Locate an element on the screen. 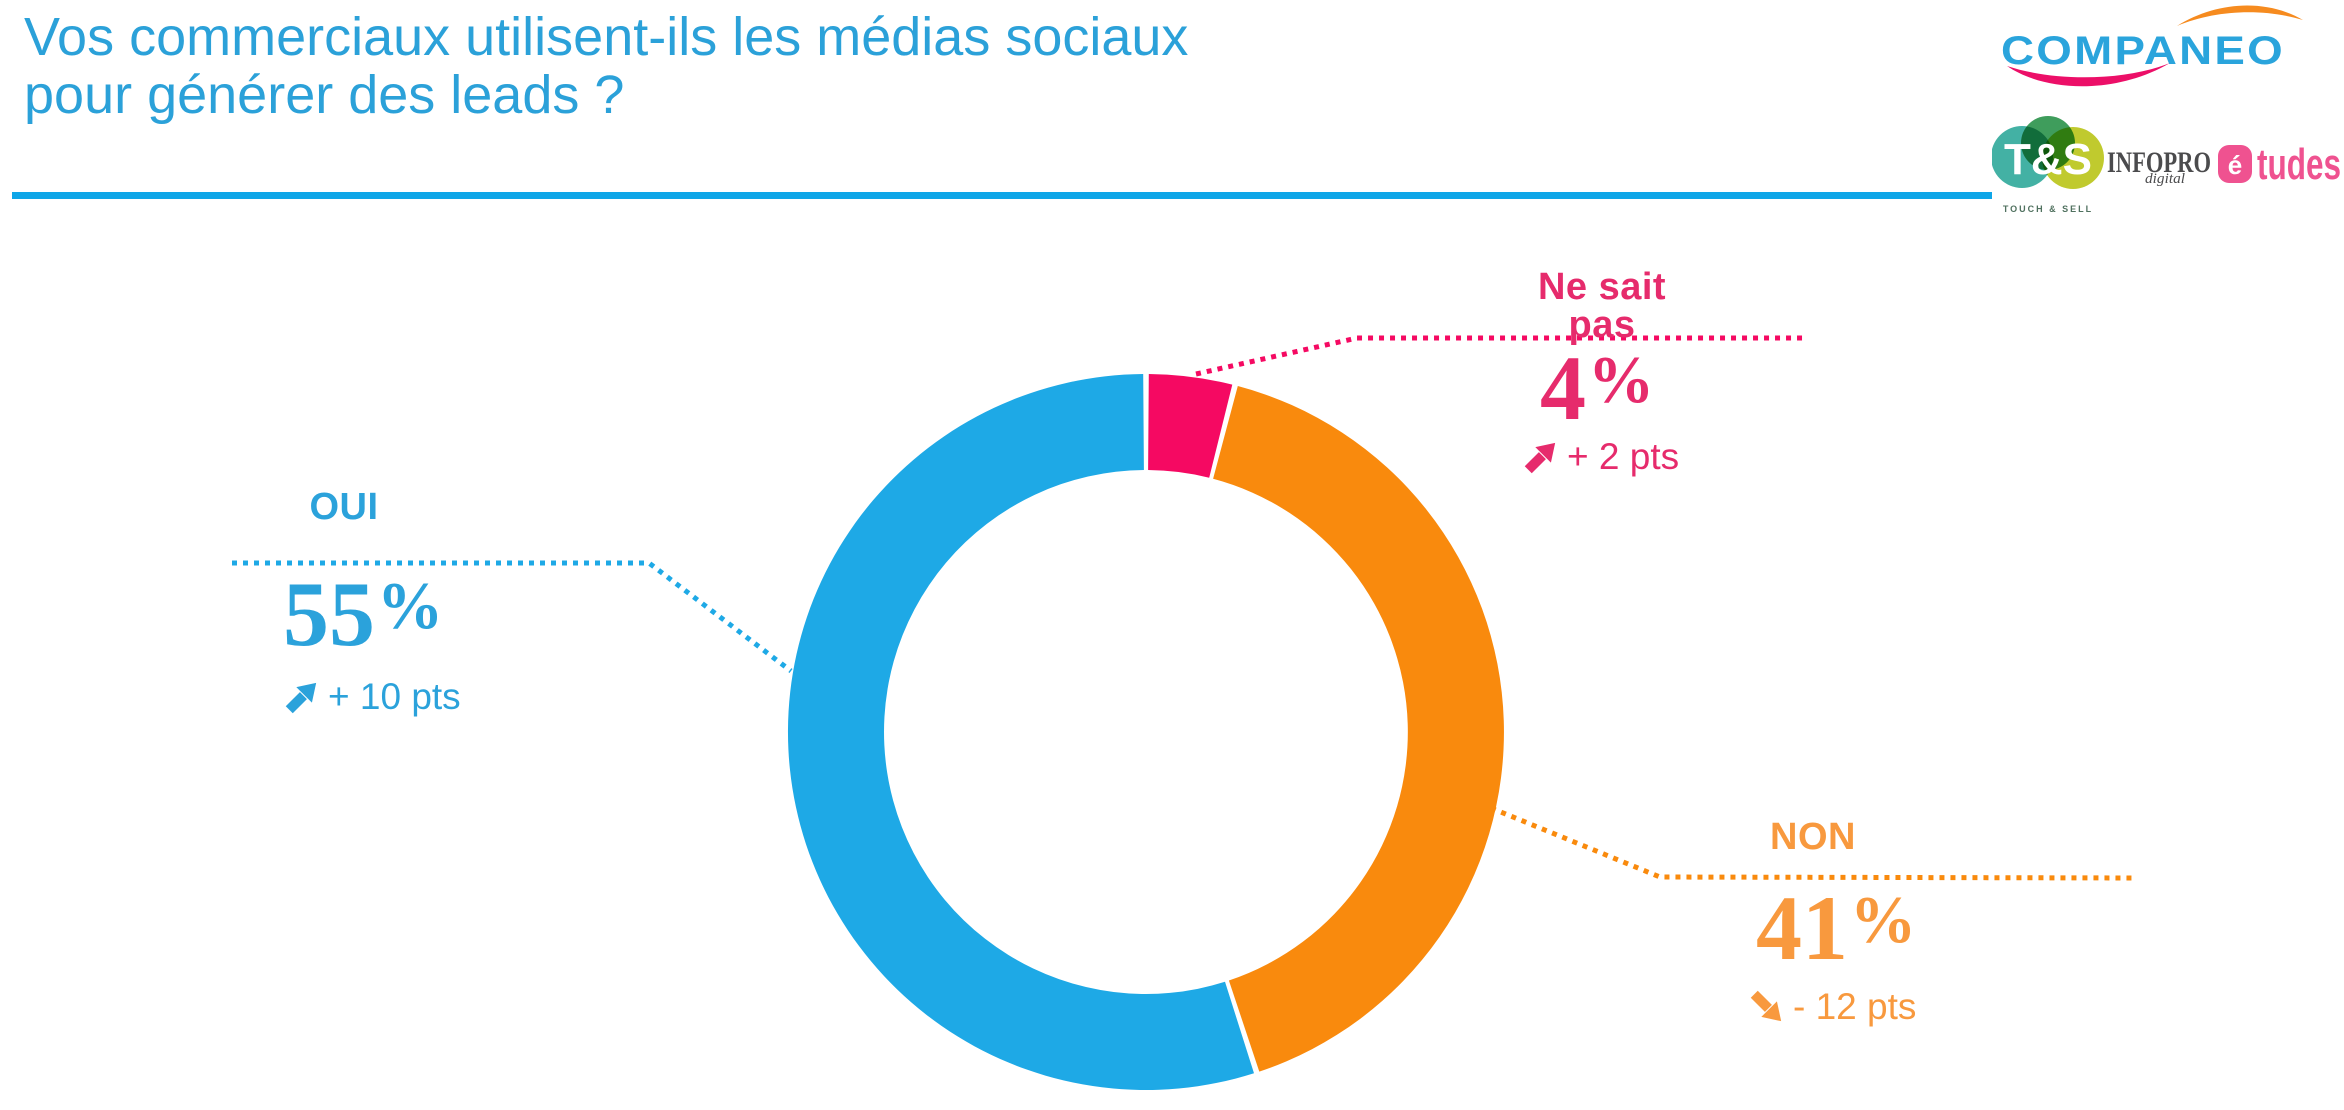  divider-rule is located at coordinates (1002, 195).